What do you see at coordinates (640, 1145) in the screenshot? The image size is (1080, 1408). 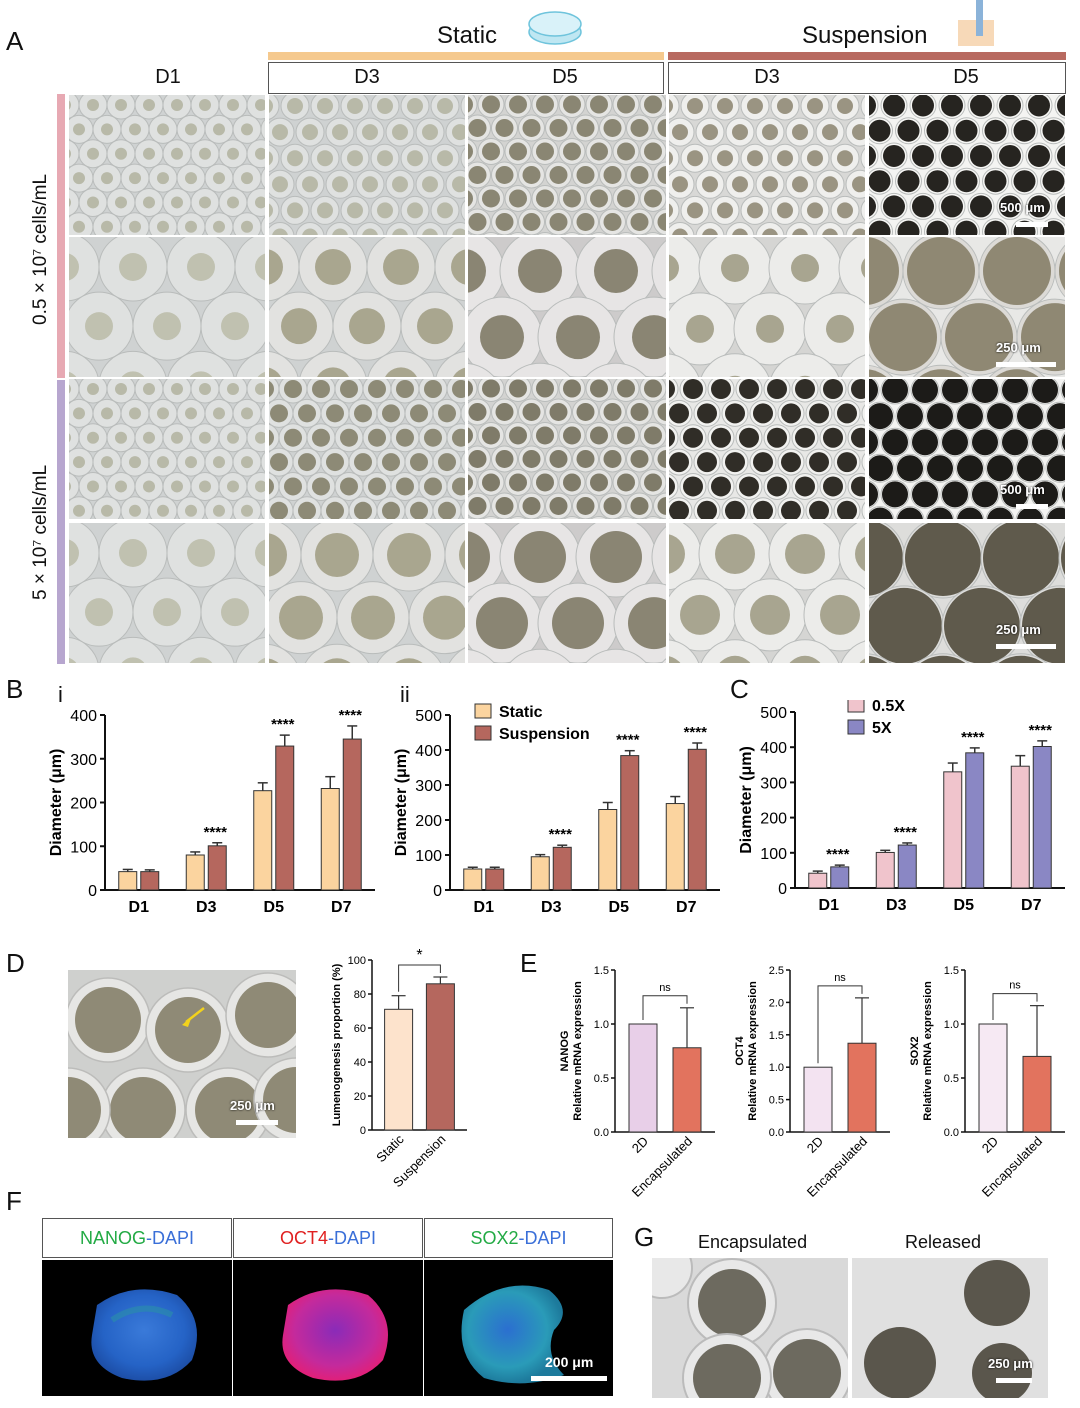 I see `x-tick-label: 2D` at bounding box center [640, 1145].